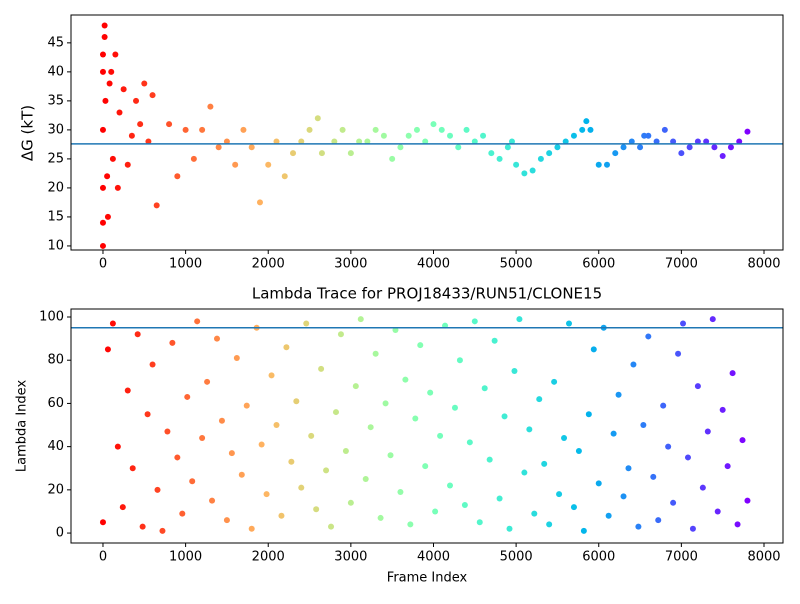  I want to click on x-tick-label: 0, so click(103, 557).